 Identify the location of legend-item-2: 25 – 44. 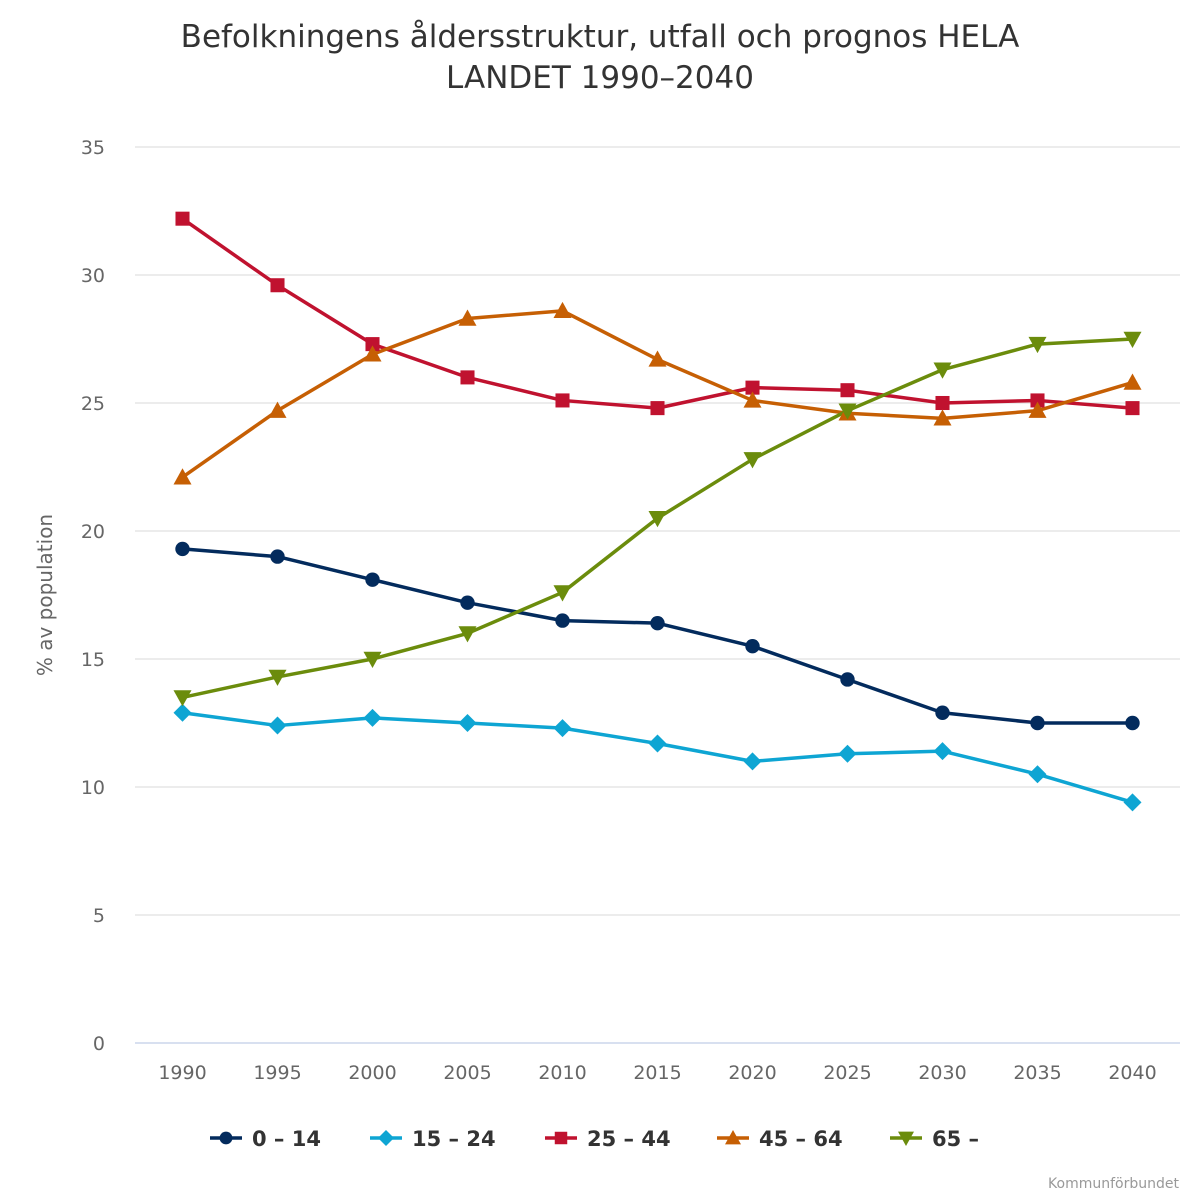
(608, 1139).